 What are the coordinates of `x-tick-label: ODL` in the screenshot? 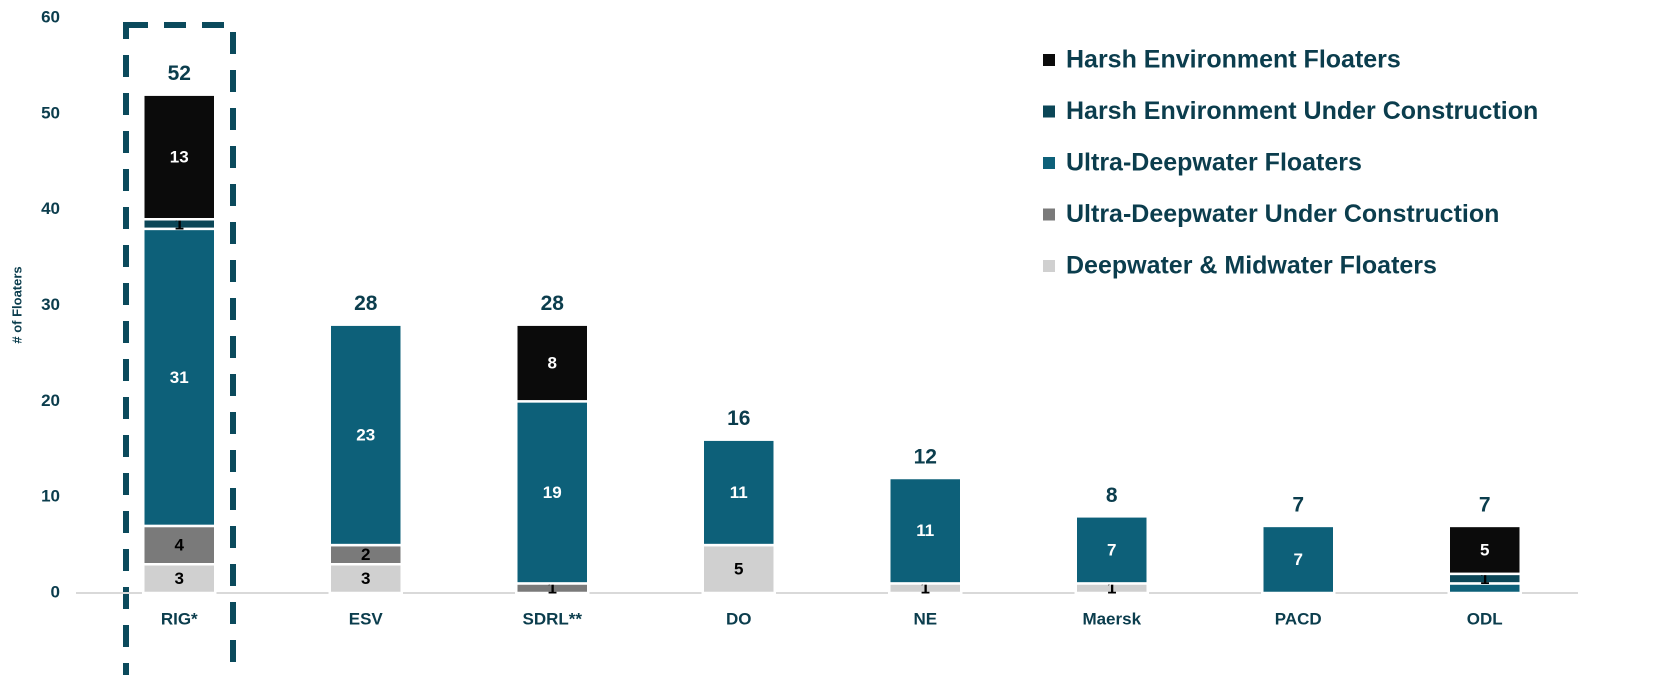 It's located at (1485, 618).